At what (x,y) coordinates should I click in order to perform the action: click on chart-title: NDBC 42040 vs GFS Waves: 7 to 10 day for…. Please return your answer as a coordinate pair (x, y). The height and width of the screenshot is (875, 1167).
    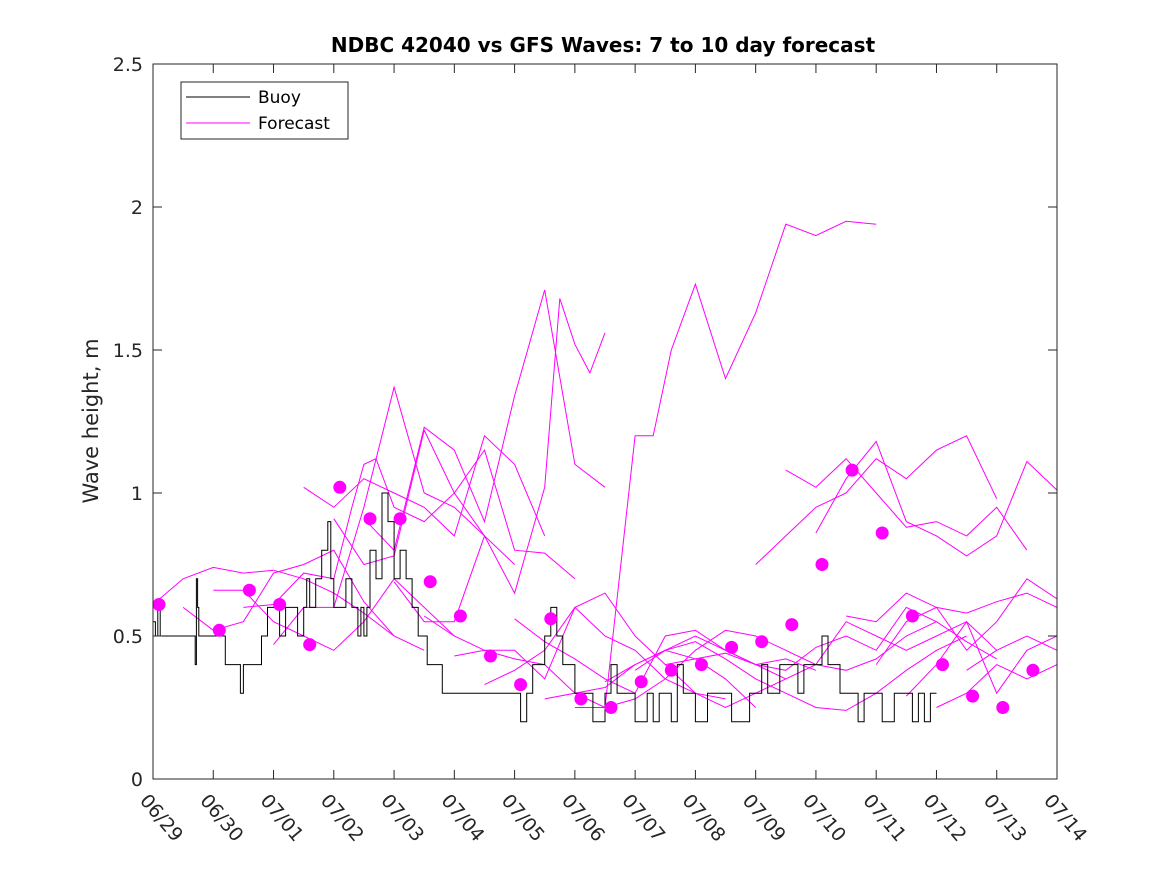
    Looking at the image, I should click on (603, 45).